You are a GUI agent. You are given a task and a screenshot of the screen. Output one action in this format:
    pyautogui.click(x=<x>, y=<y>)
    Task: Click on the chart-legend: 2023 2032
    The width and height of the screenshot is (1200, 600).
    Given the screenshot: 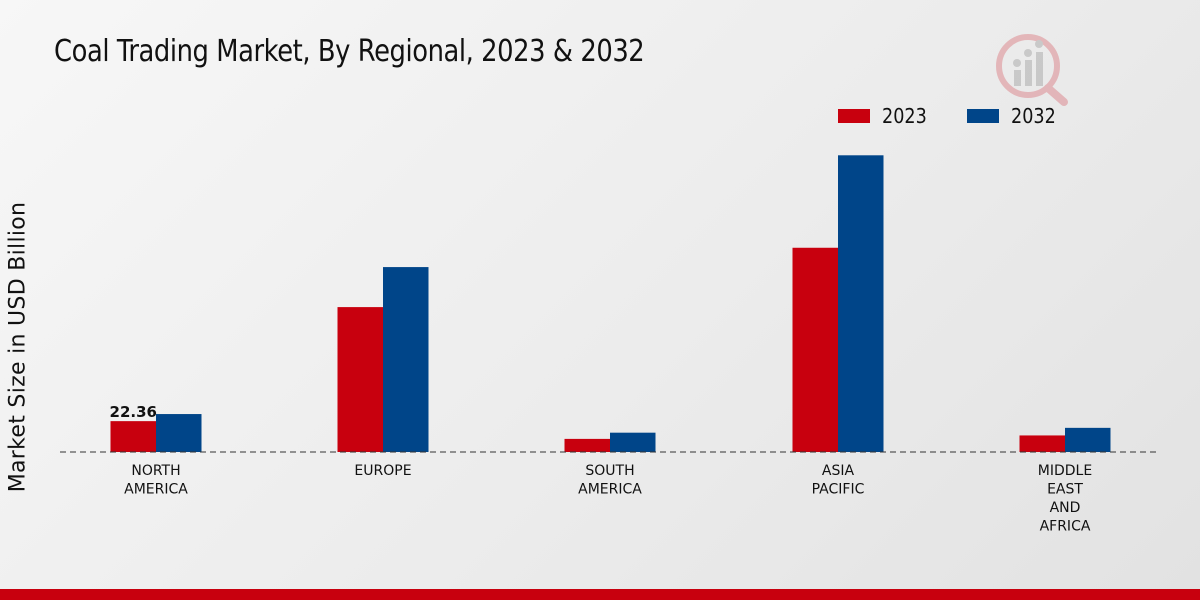 What is the action you would take?
    pyautogui.click(x=967, y=116)
    